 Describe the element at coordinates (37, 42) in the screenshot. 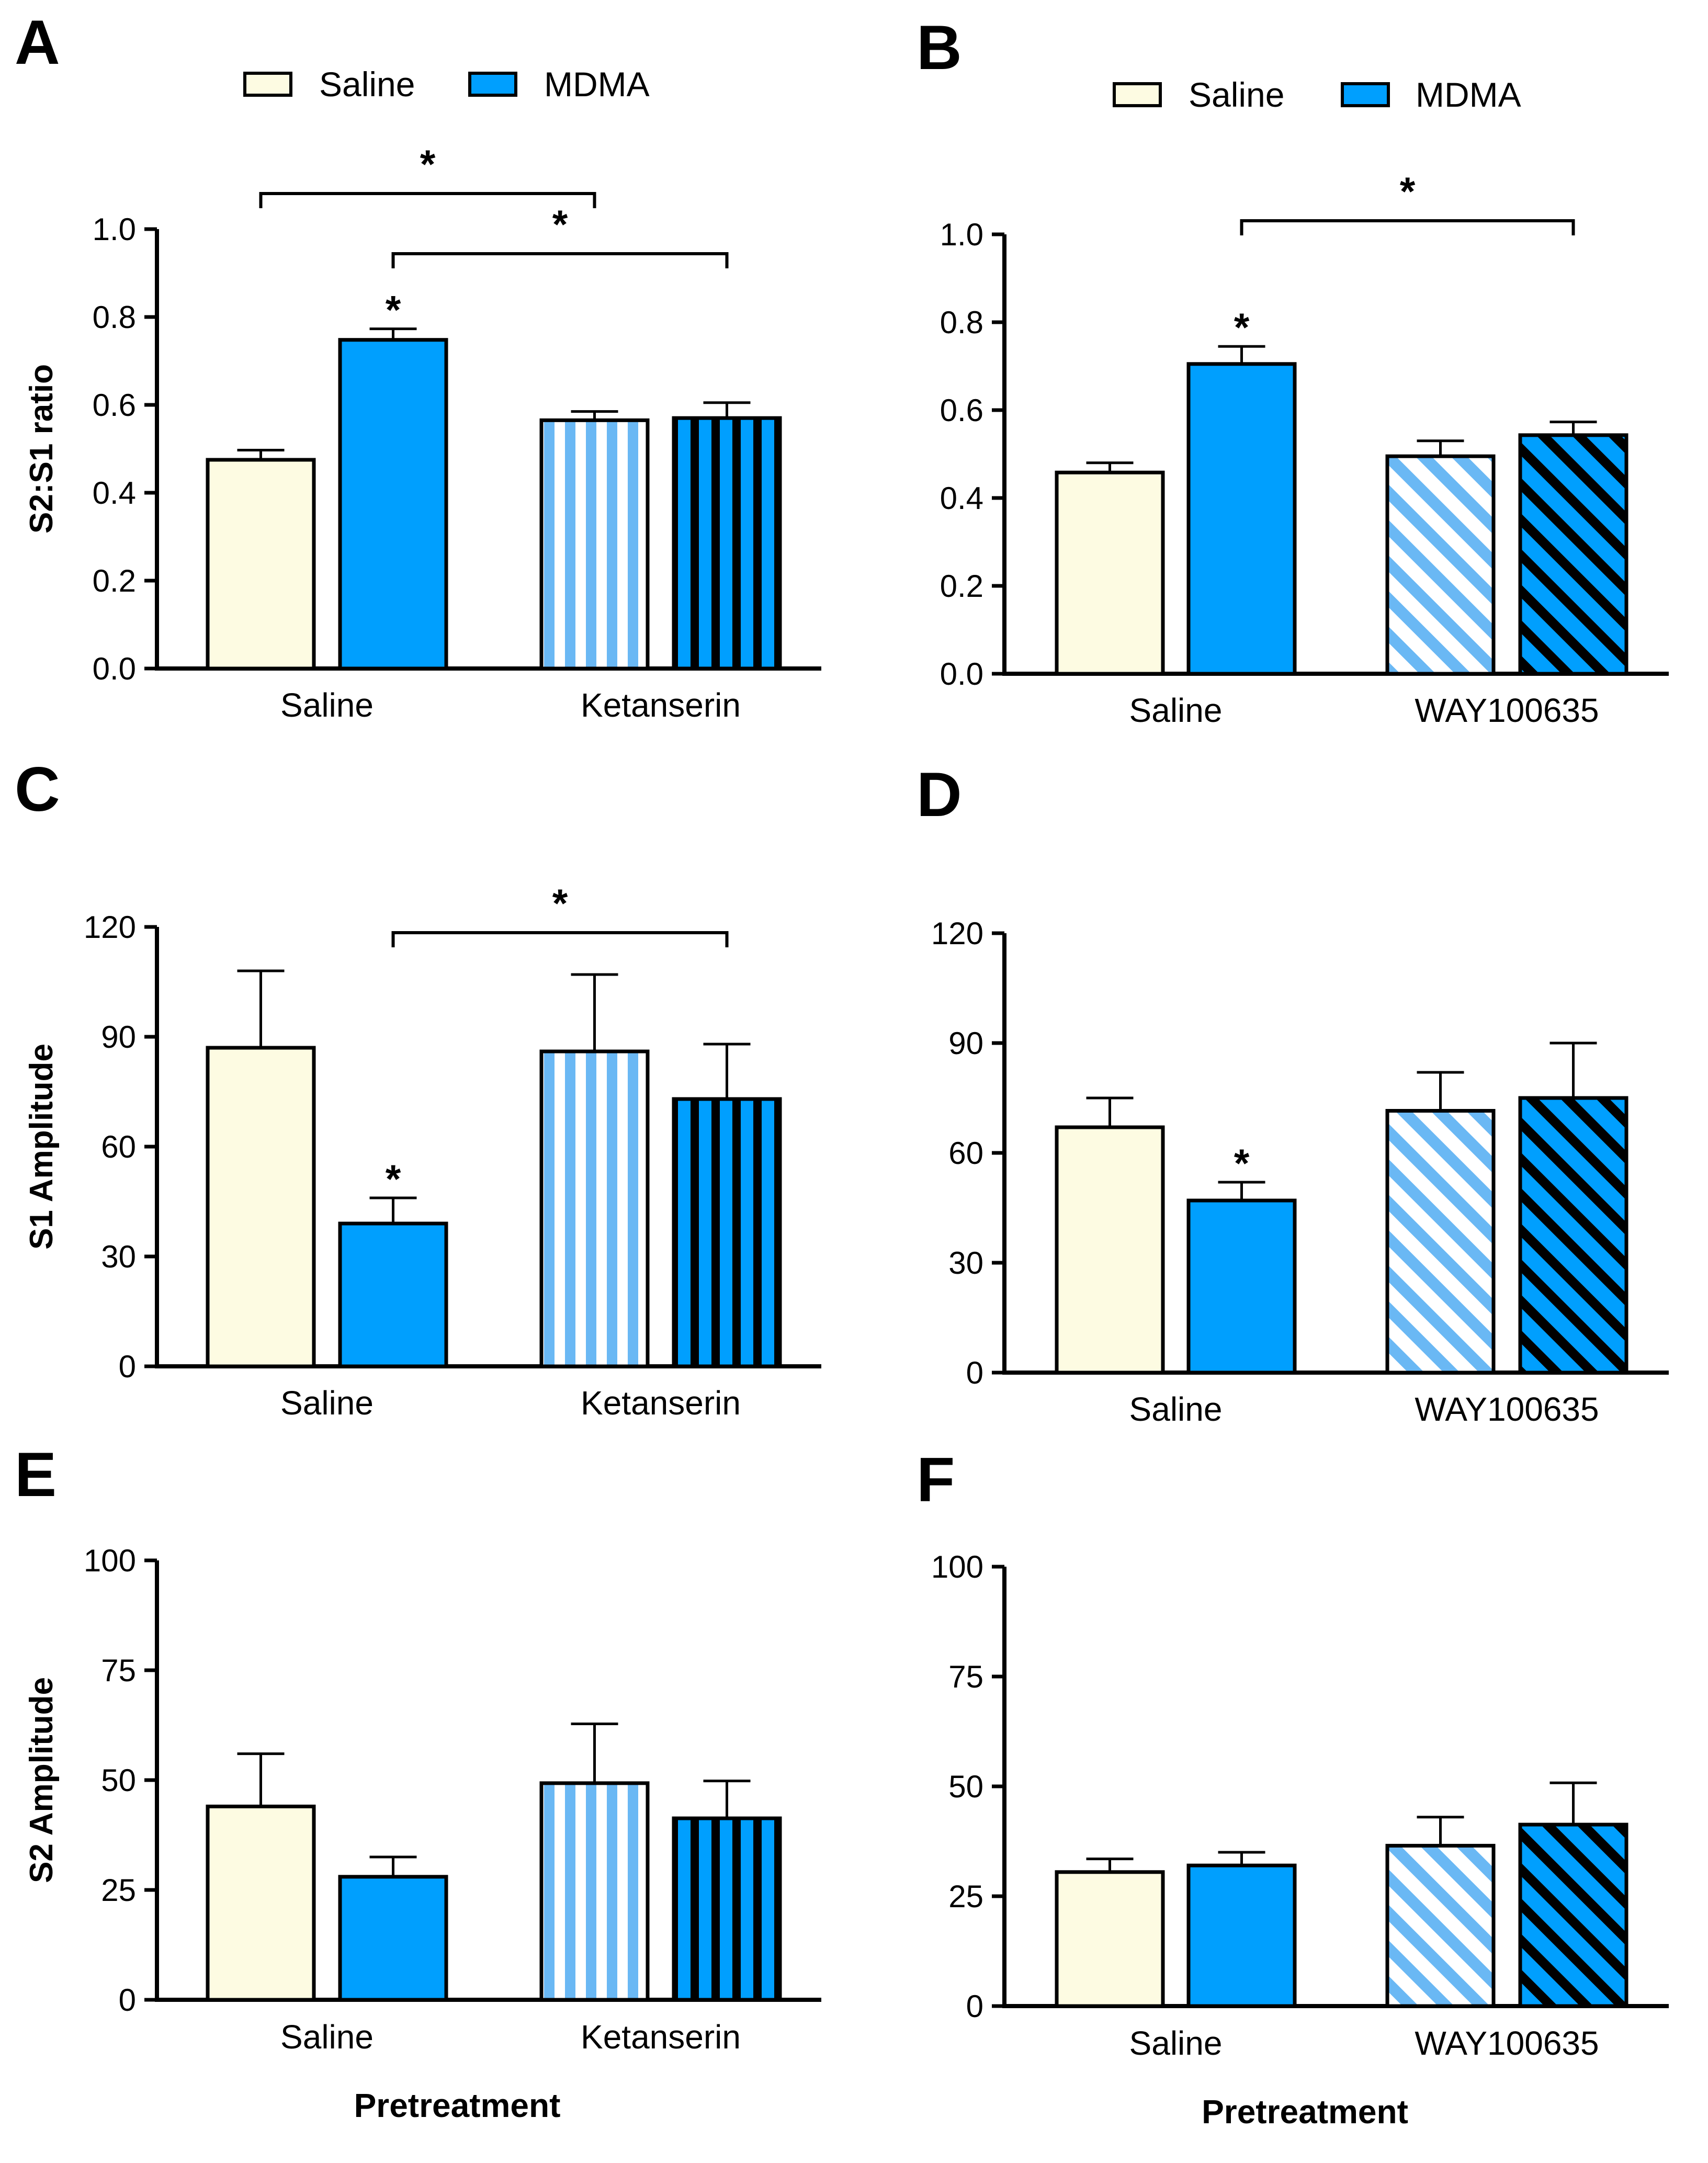

I see `panel-a-letter: A` at that location.